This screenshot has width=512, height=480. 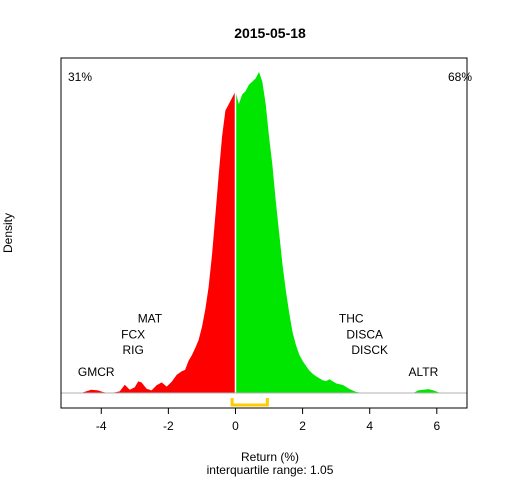 What do you see at coordinates (302, 426) in the screenshot?
I see `x-tick-label: 2` at bounding box center [302, 426].